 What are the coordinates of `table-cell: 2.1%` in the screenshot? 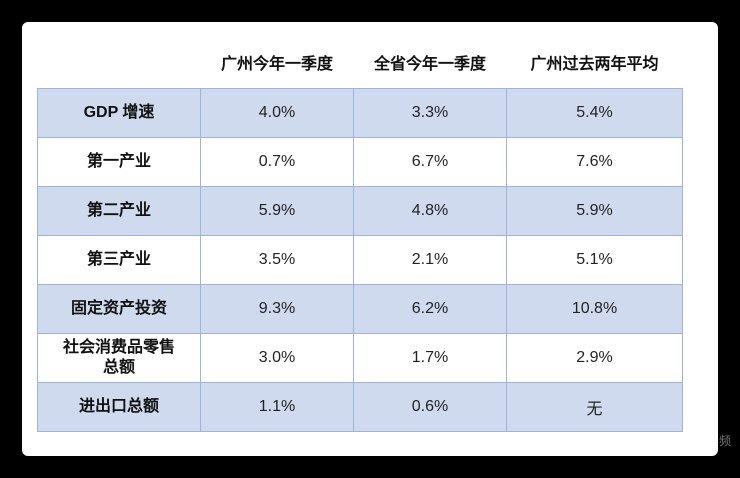 It's located at (430, 260).